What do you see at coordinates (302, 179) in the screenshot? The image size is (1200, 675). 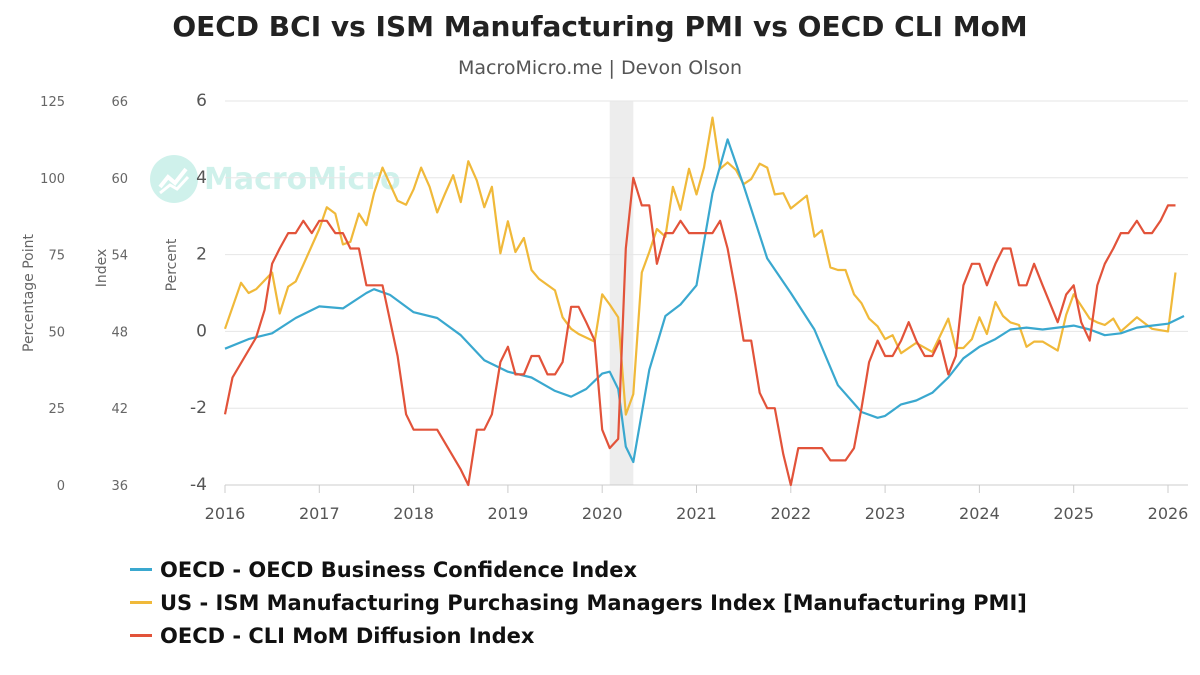 I see `watermark-text: MacroMicro` at bounding box center [302, 179].